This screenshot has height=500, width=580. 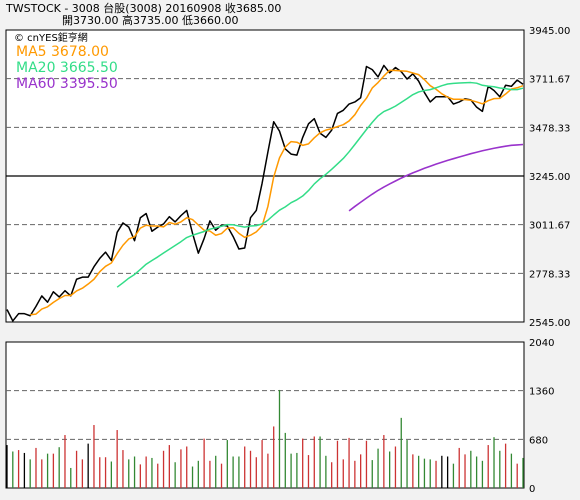 What do you see at coordinates (67, 68) in the screenshot?
I see `legend-ma20: MA20 3665.50` at bounding box center [67, 68].